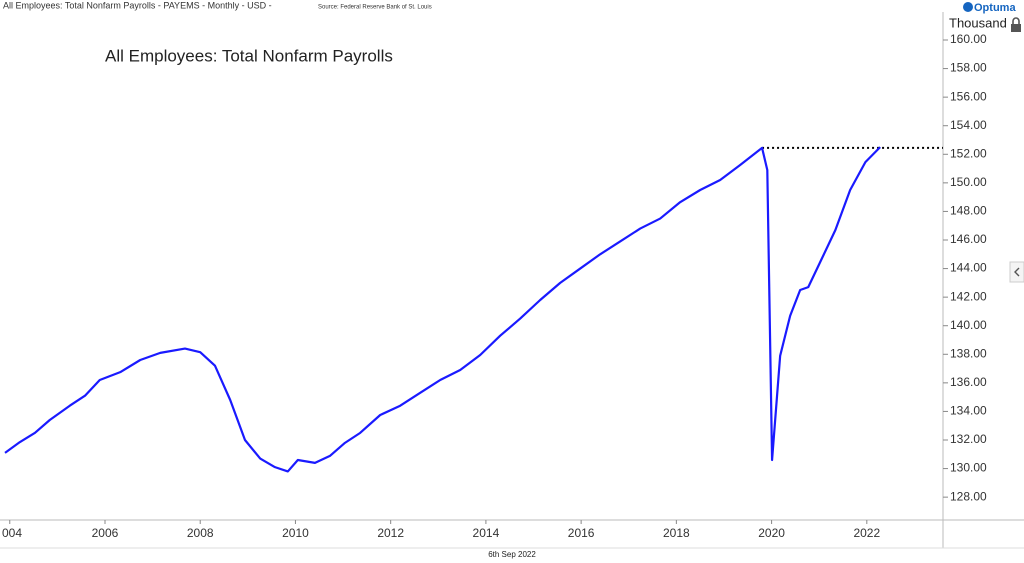  What do you see at coordinates (390, 533) in the screenshot?
I see `x-tick-label: 2012` at bounding box center [390, 533].